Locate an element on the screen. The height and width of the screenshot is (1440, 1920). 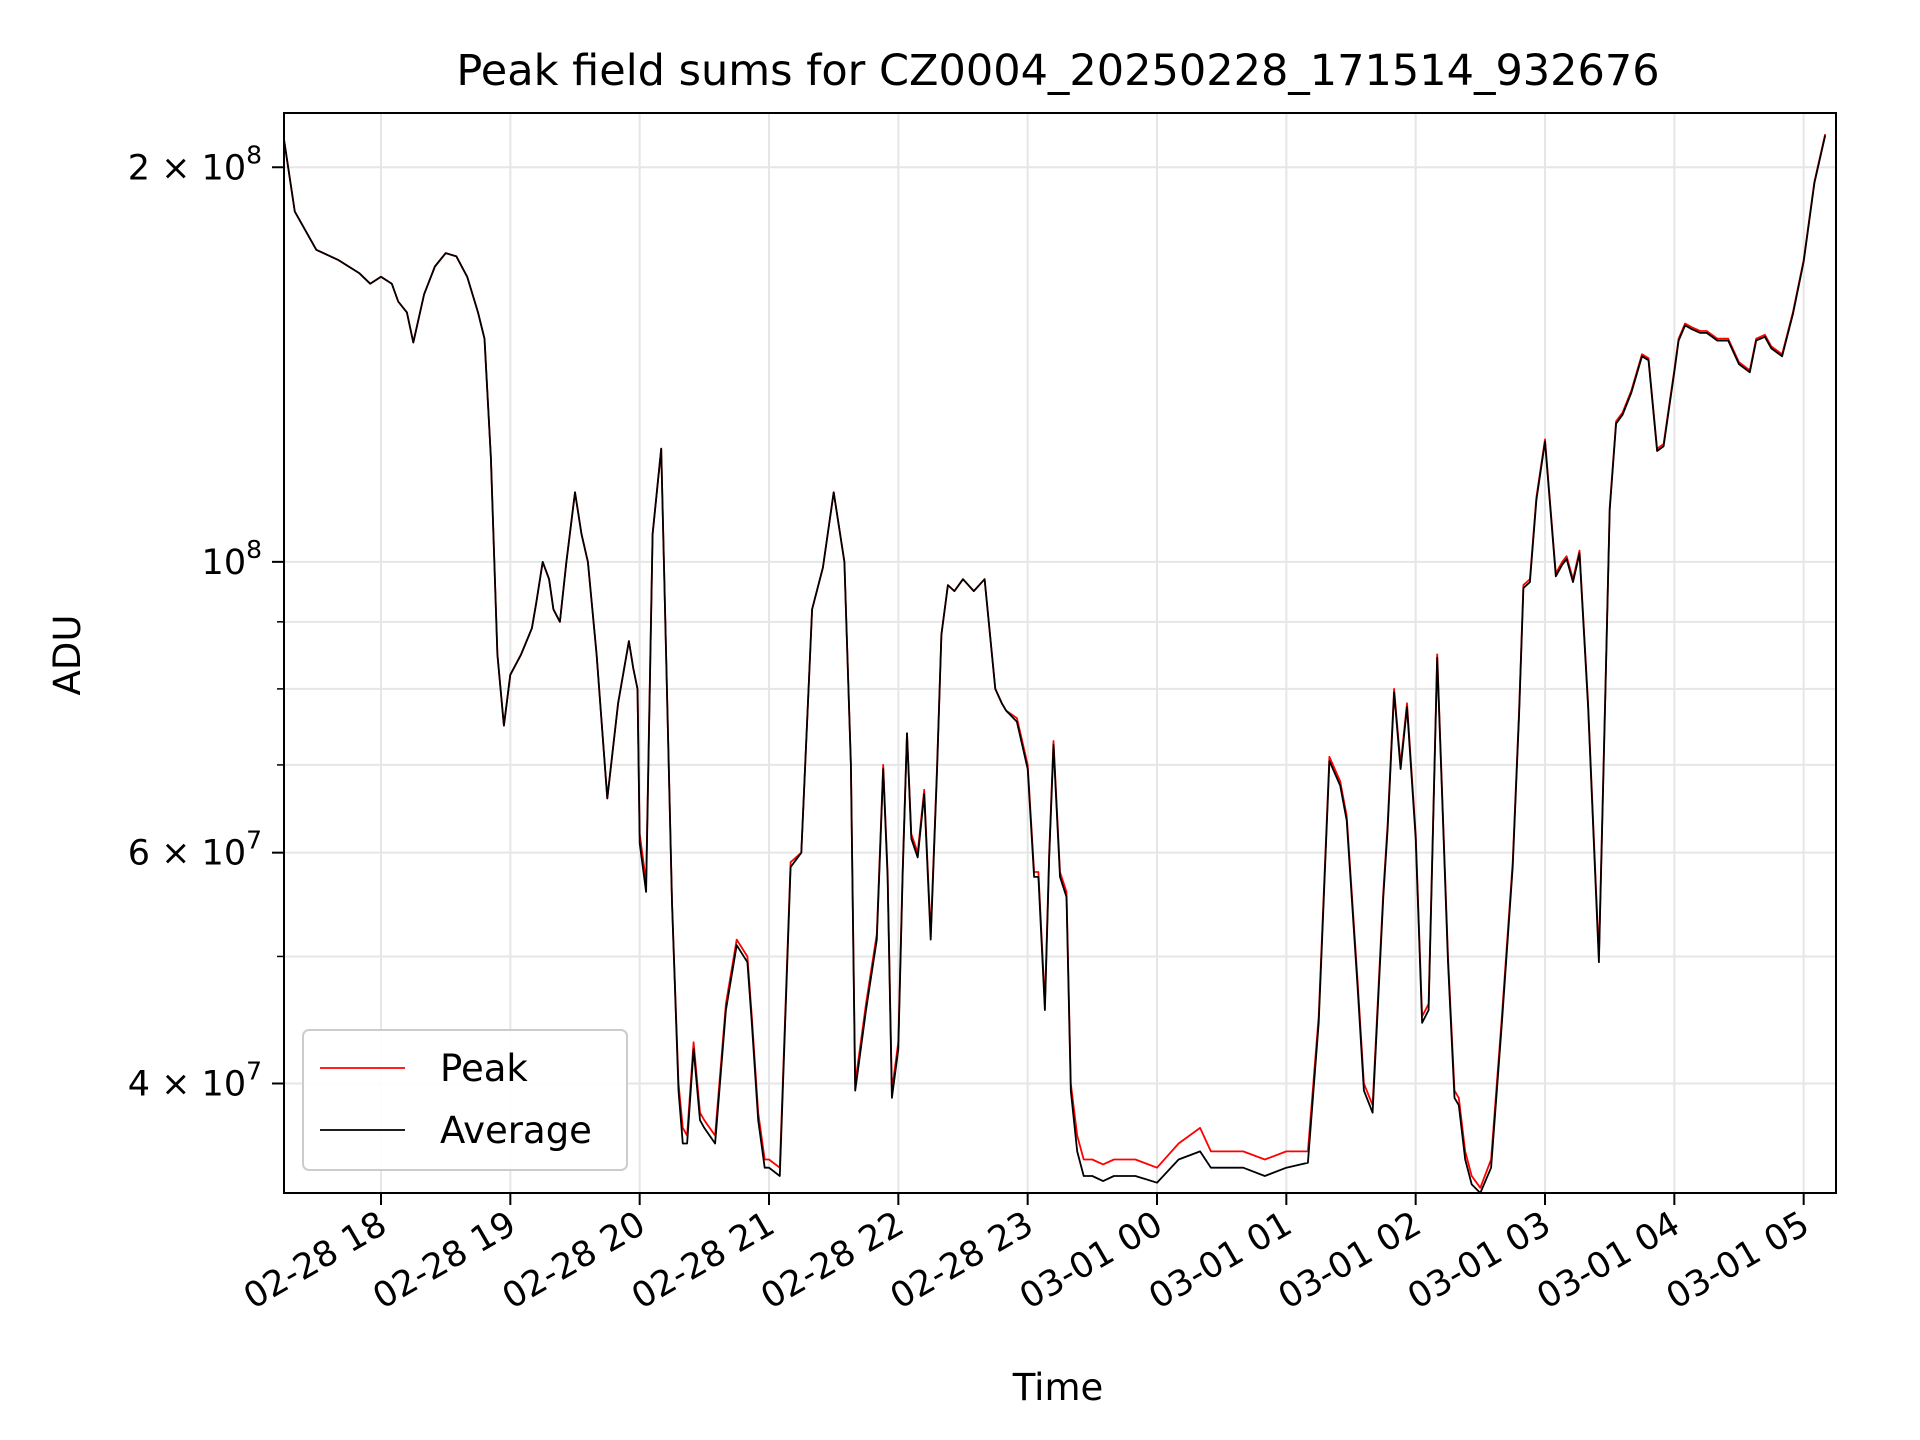
legend-box is located at coordinates (465, 1100).